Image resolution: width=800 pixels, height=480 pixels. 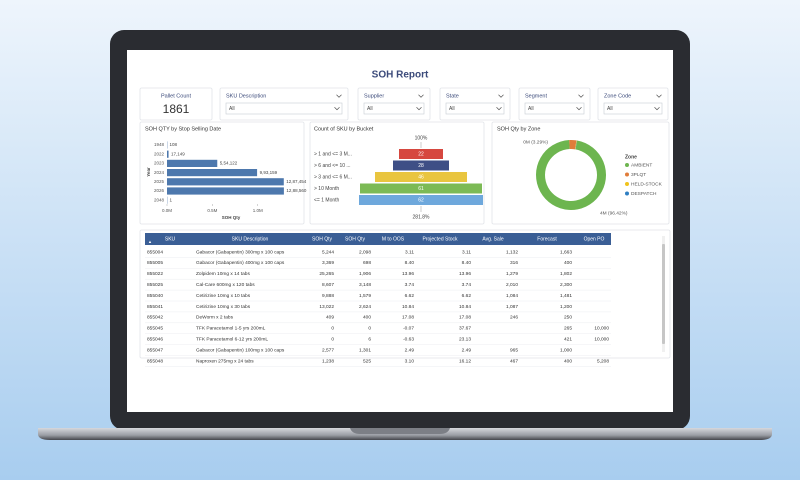 I want to click on x-axis-title: SOH Qty, so click(x=231, y=217).